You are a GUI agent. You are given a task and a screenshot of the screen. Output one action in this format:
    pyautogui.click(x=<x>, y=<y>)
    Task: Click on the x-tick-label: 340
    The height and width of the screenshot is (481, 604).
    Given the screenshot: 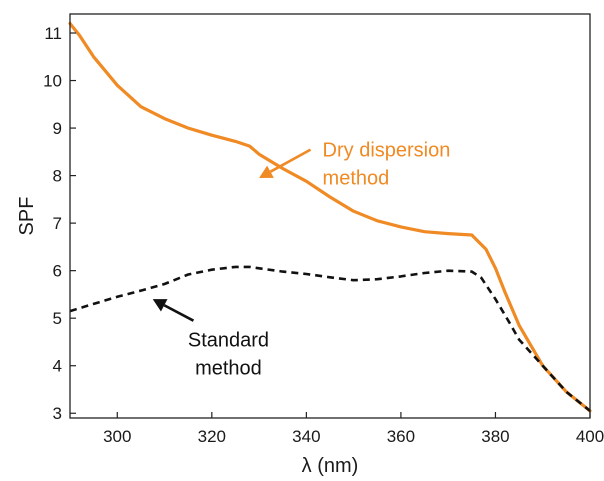 What is the action you would take?
    pyautogui.click(x=306, y=436)
    